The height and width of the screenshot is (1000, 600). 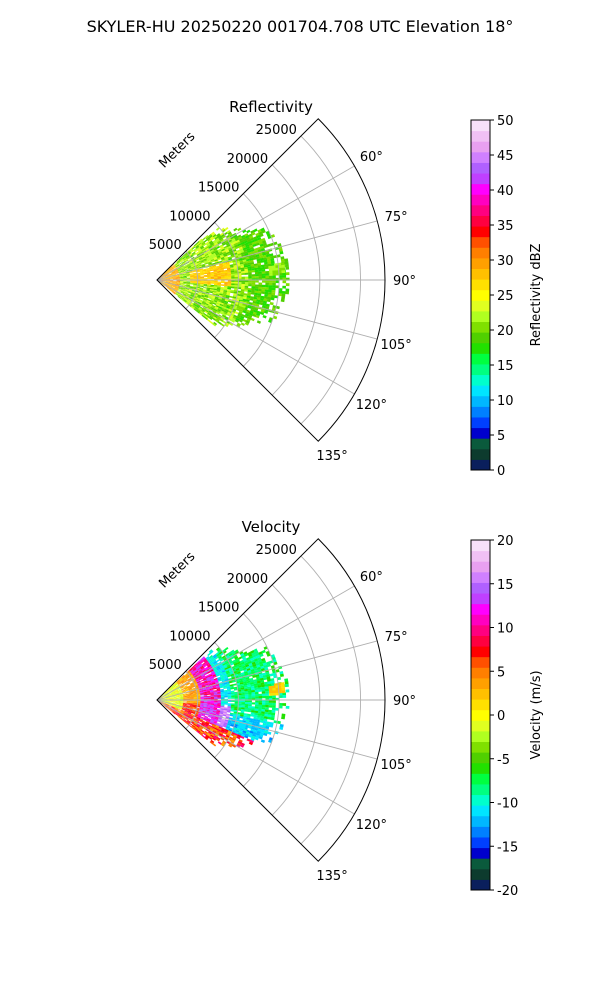 What do you see at coordinates (396, 637) in the screenshot?
I see `azimuth-tick-label: 75°` at bounding box center [396, 637].